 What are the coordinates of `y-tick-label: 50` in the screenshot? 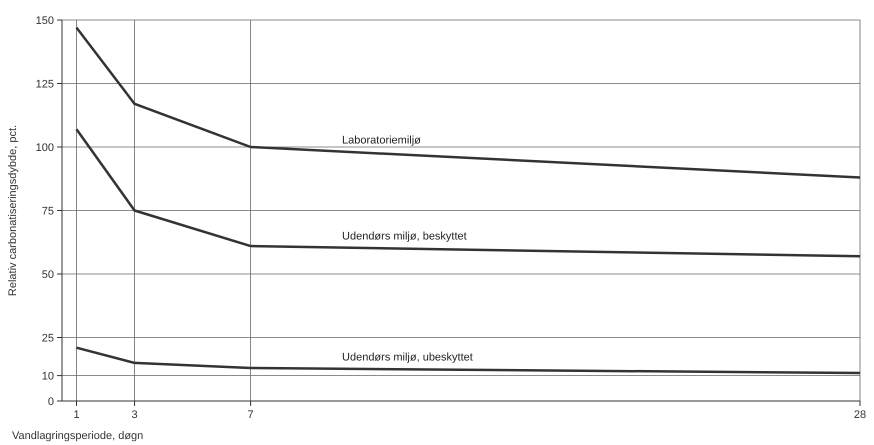 It's located at (48, 274).